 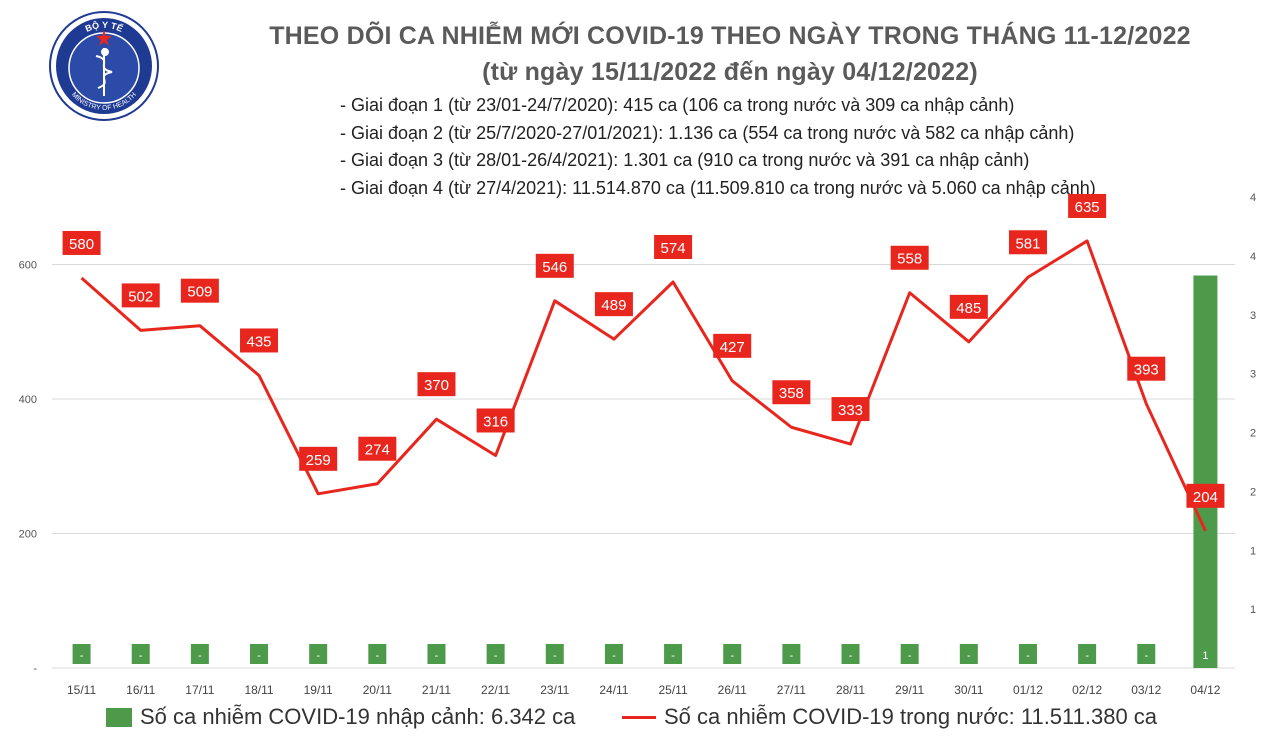 I want to click on line-data-label: 333, so click(x=850, y=410).